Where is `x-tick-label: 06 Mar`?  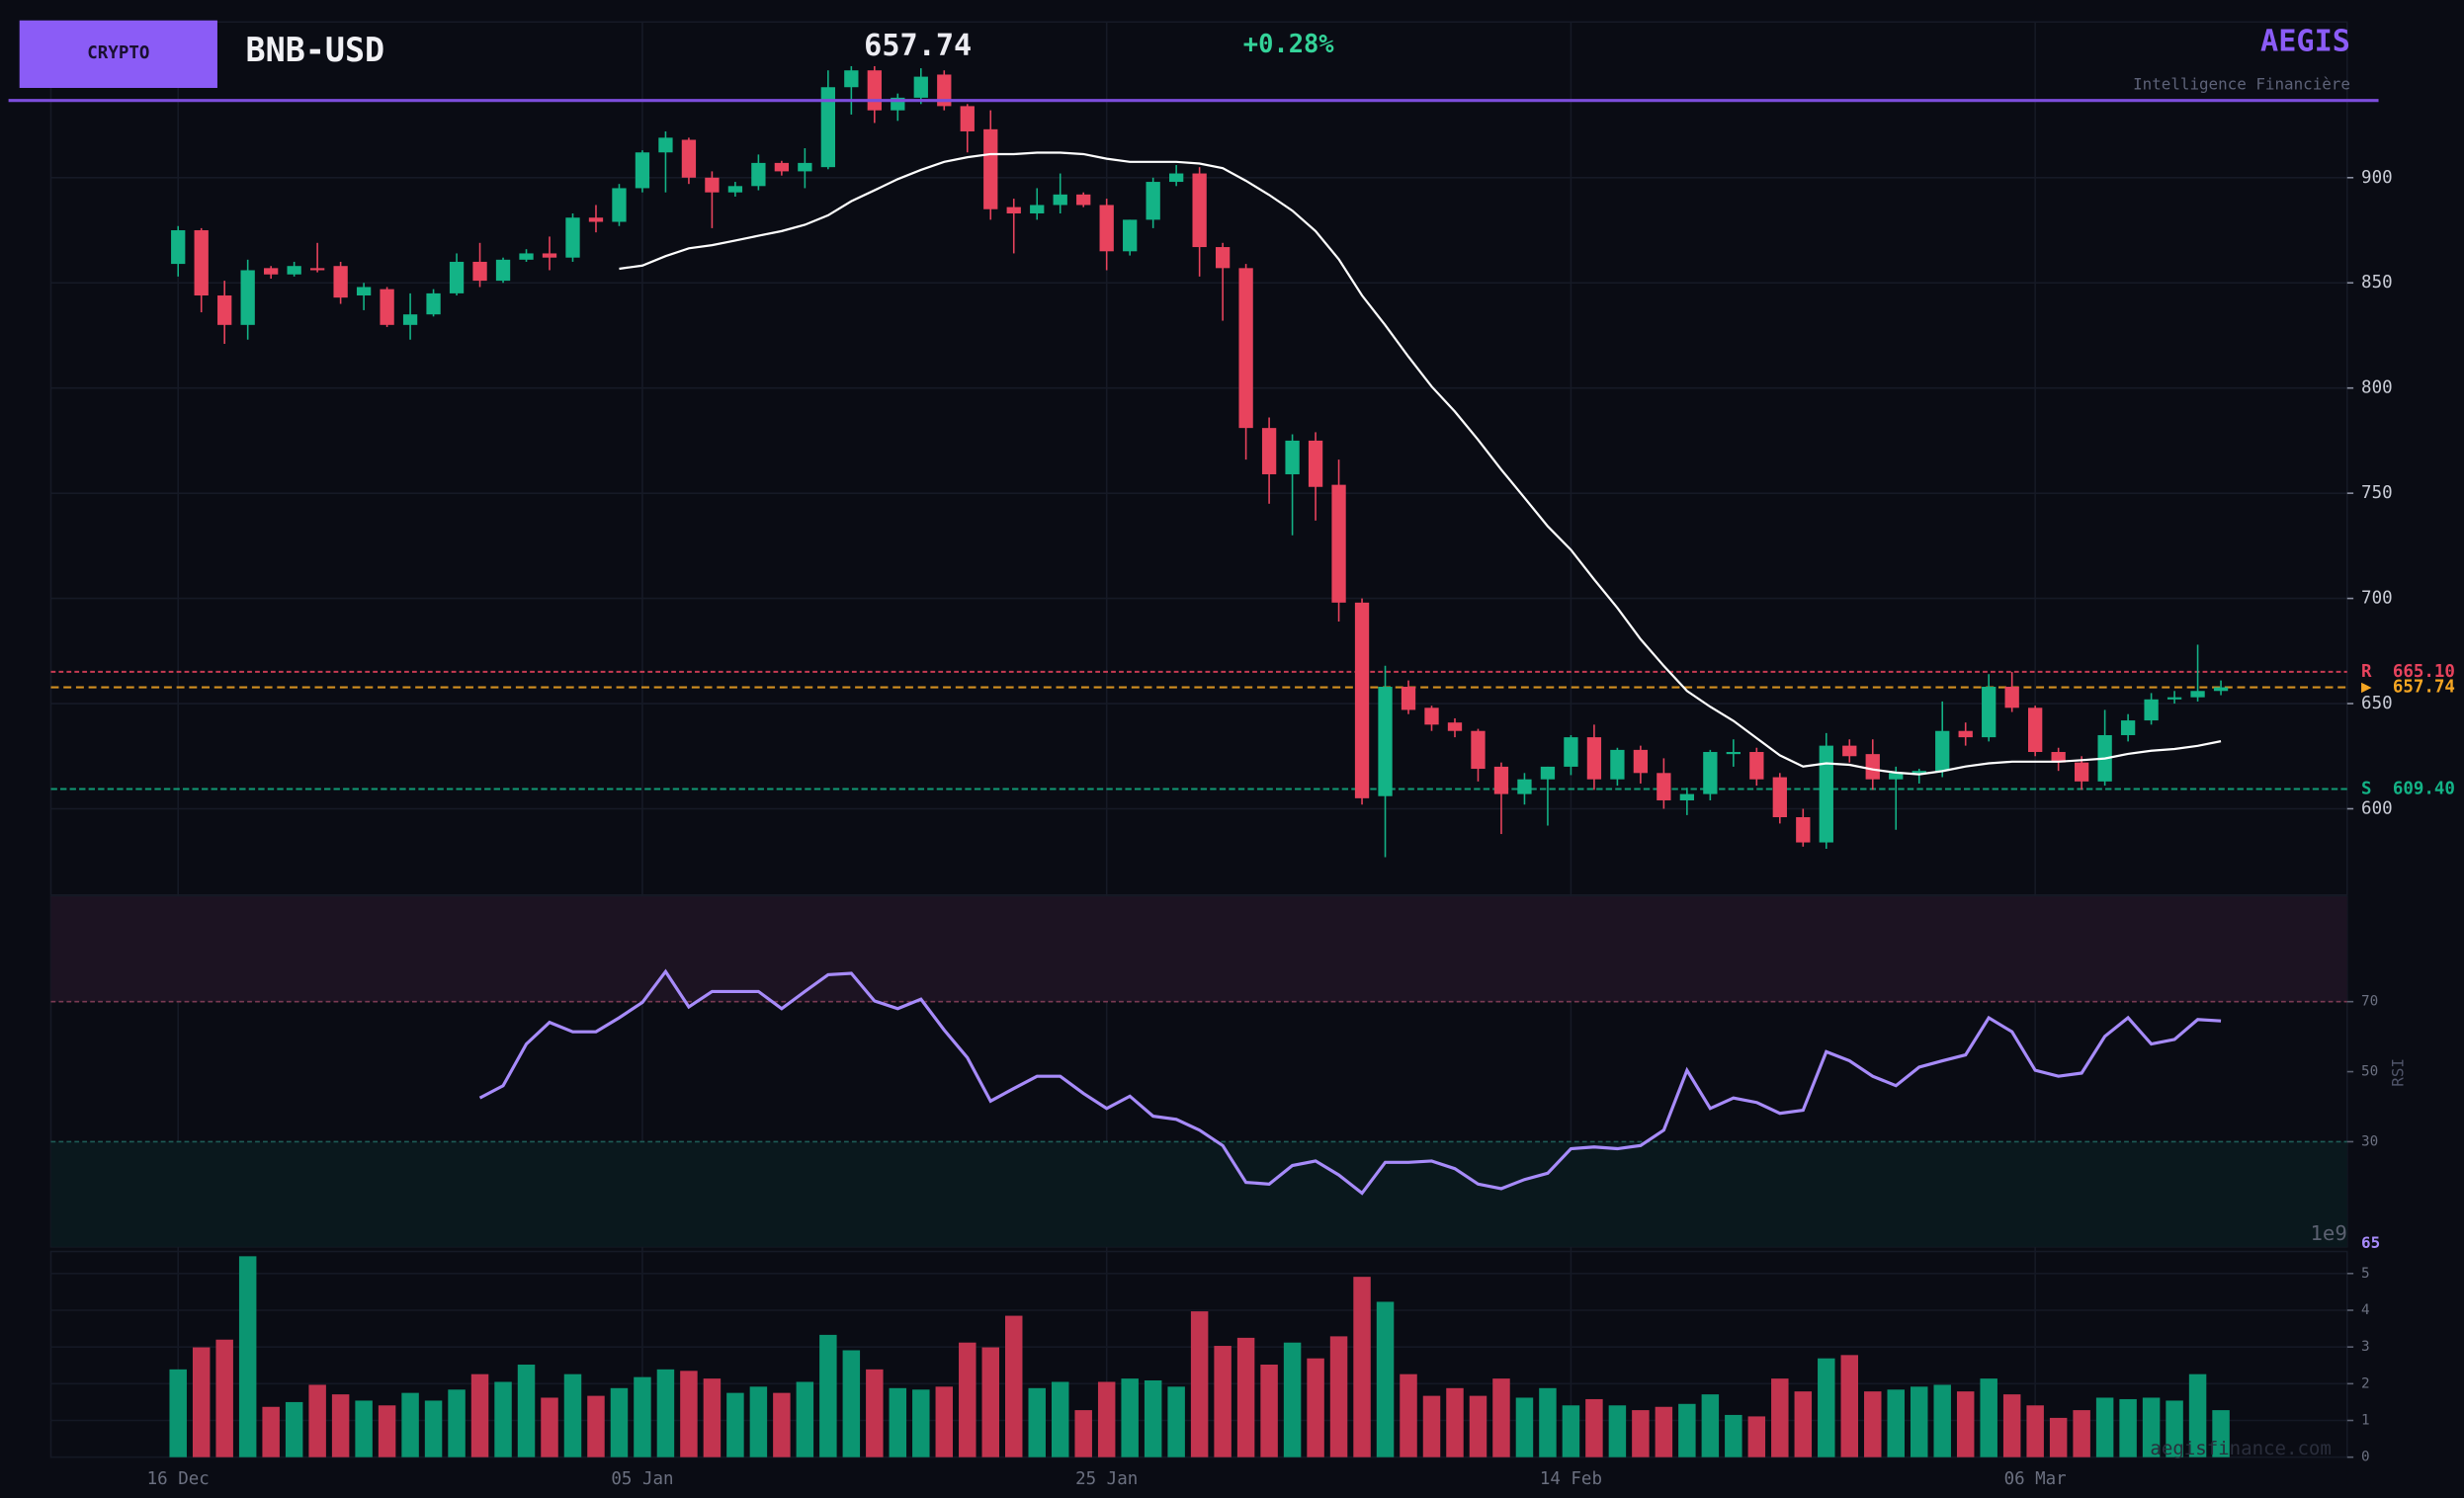
x-tick-label: 06 Mar is located at coordinates (2036, 1479).